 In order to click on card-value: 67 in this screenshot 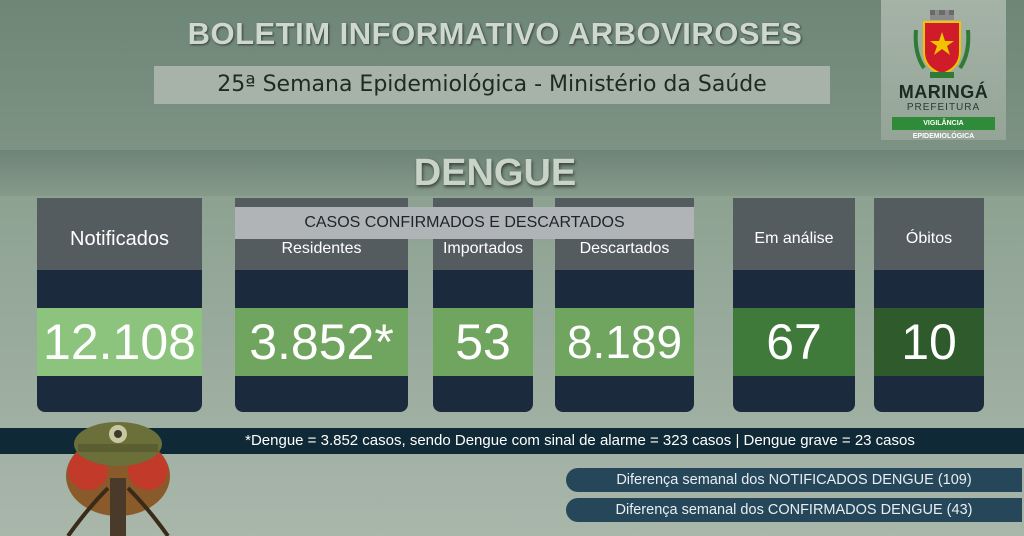, I will do `click(794, 342)`.